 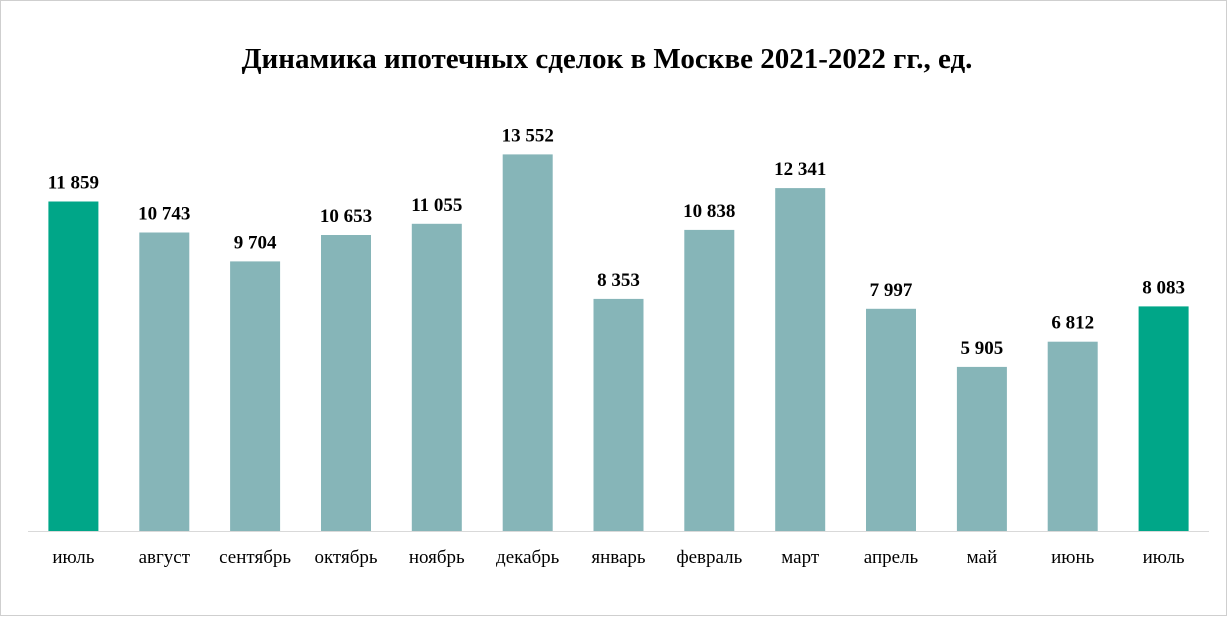 I want to click on category-label-12: июнь, so click(x=1073, y=557).